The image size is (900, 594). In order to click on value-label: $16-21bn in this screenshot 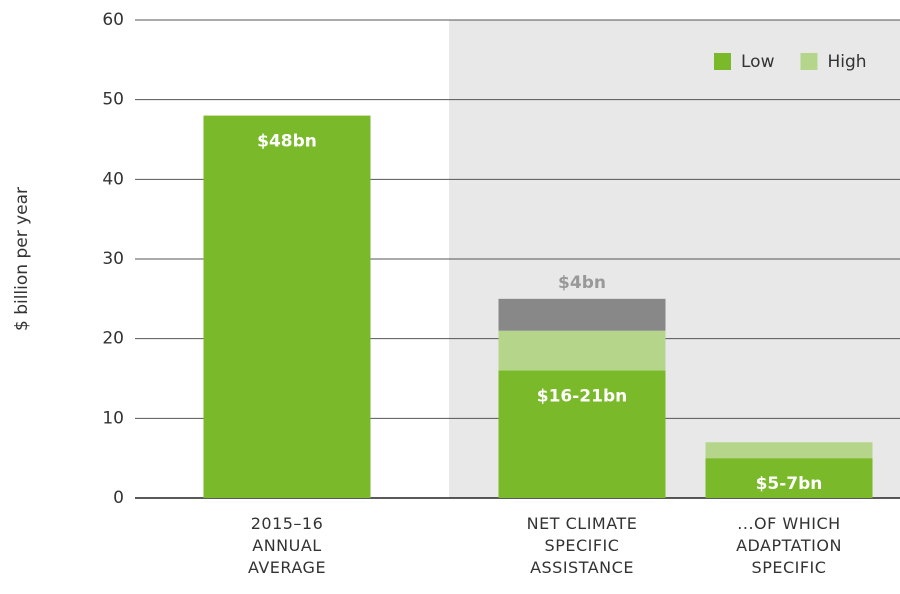, I will do `click(582, 397)`.